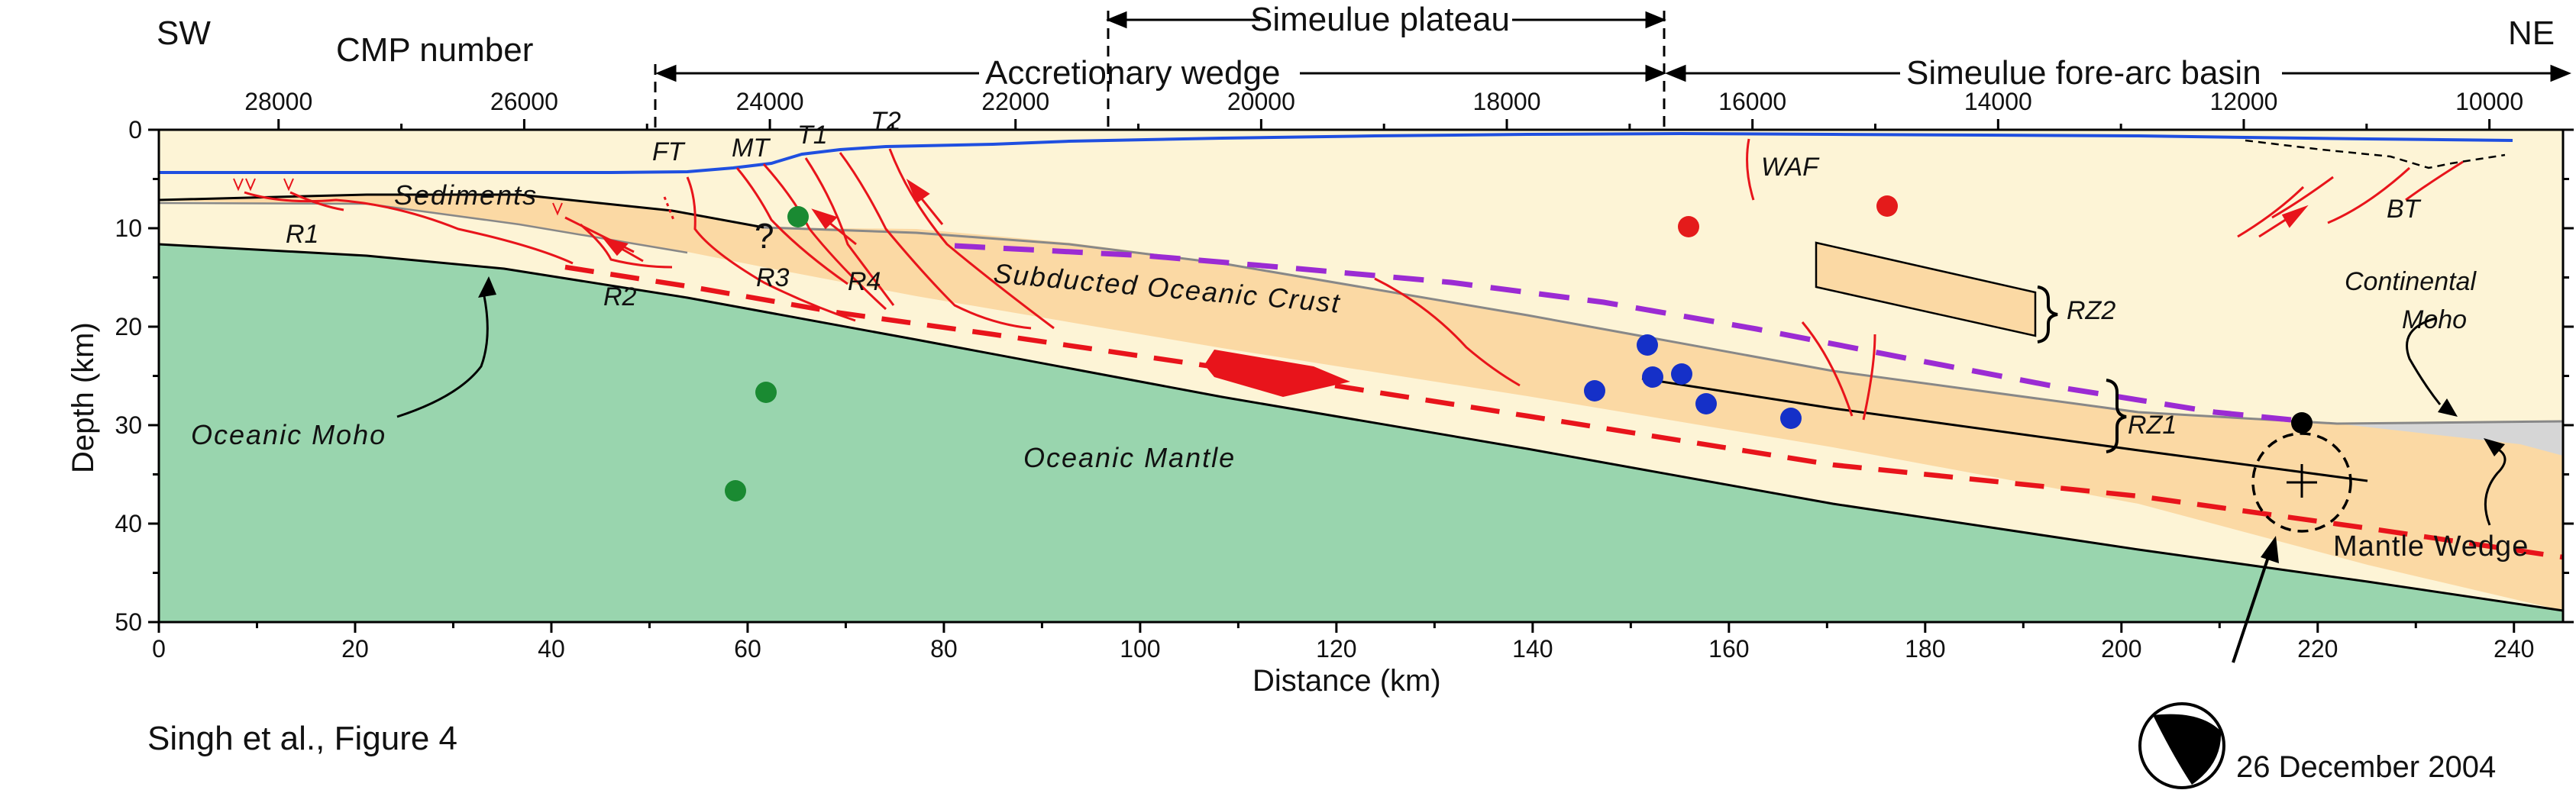 The height and width of the screenshot is (790, 2576). I want to click on cmp-tick-label: 28000, so click(278, 101).